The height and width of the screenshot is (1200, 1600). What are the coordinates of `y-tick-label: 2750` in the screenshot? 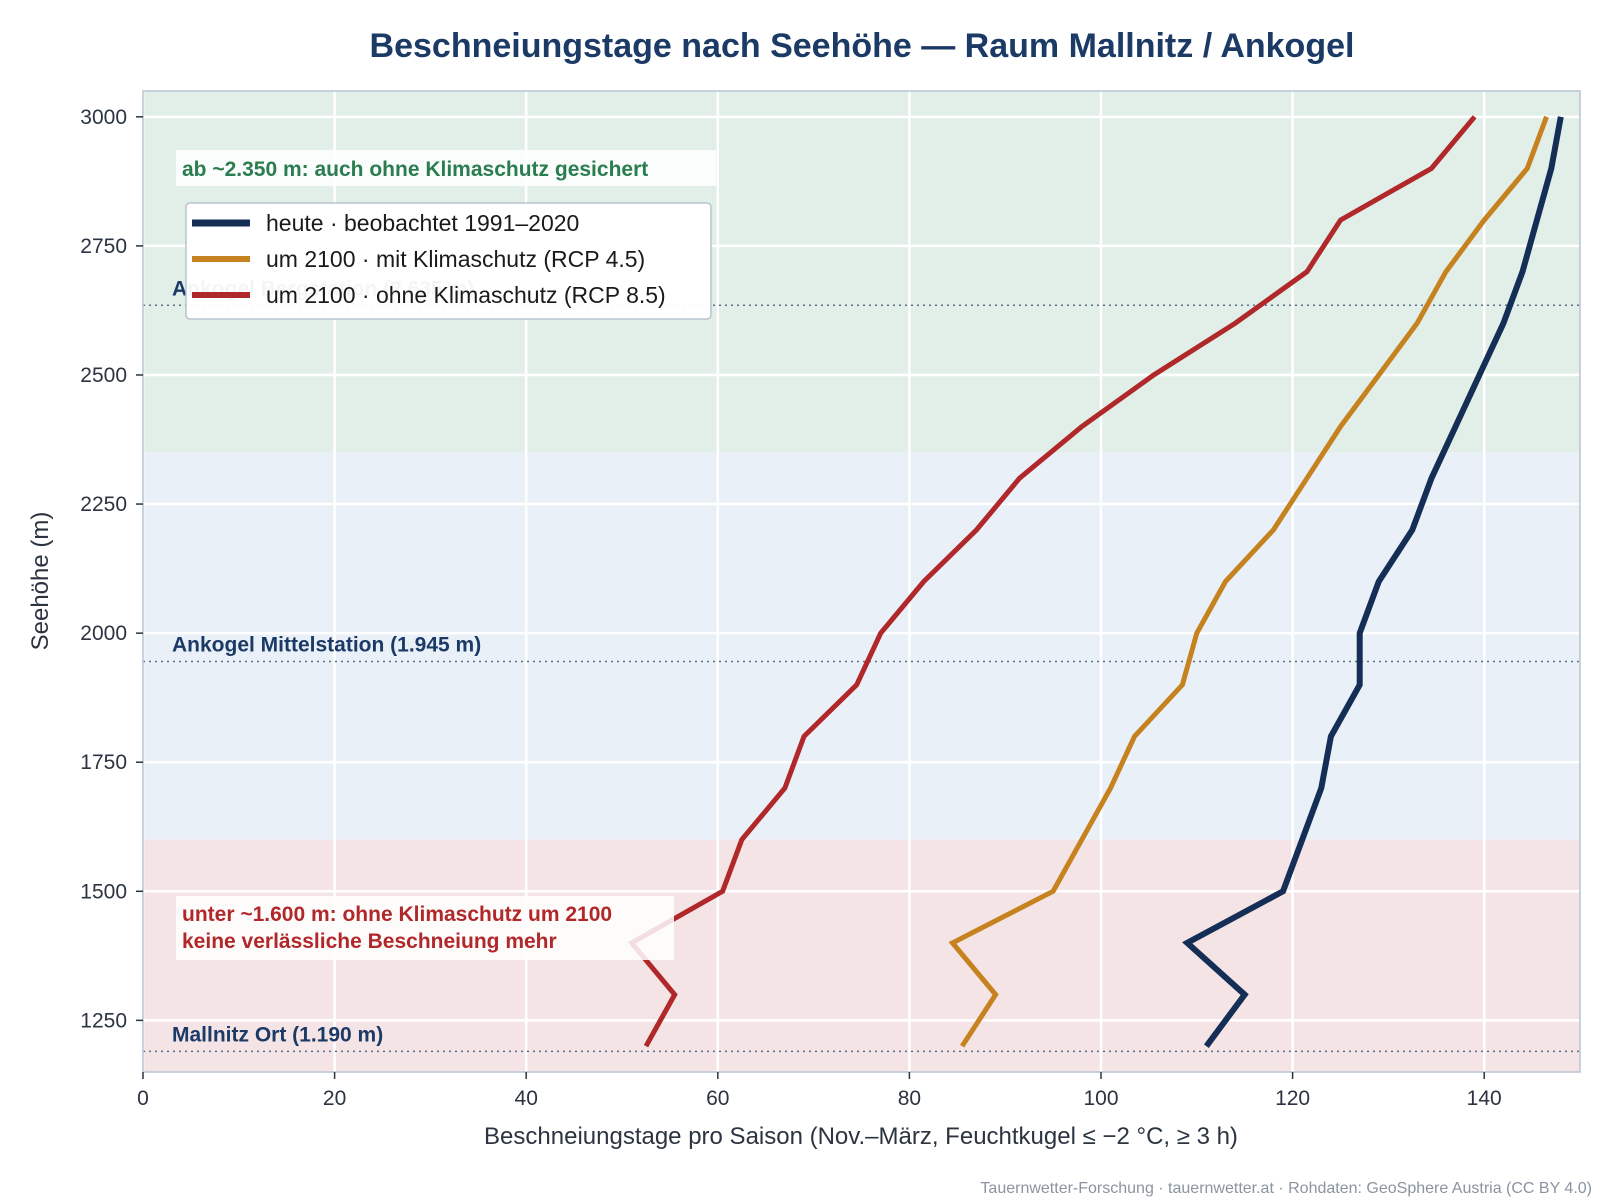 It's located at (103, 246).